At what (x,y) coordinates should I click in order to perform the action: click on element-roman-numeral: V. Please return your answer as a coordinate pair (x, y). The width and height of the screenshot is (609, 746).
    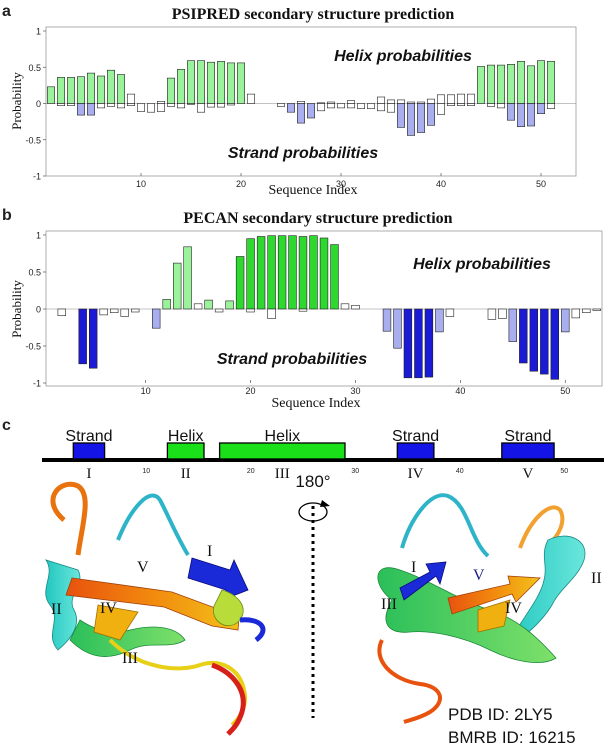
    Looking at the image, I should click on (527, 474).